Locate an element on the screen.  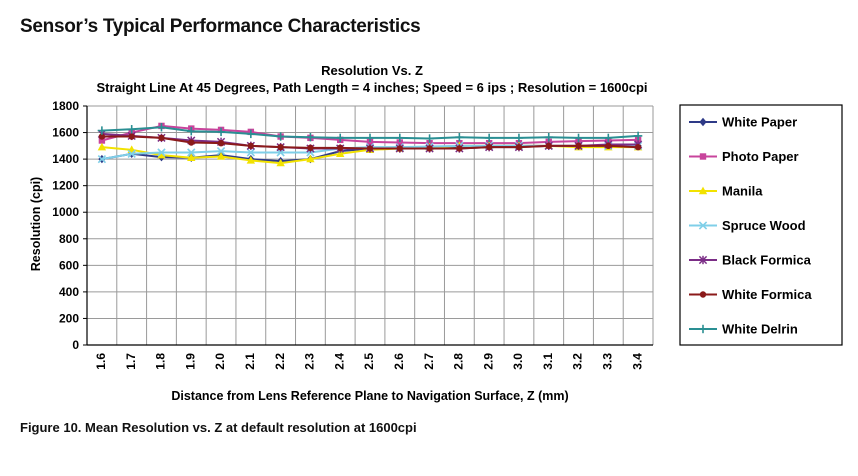
legend-item-black-formica: Black Formica is located at coordinates (750, 260).